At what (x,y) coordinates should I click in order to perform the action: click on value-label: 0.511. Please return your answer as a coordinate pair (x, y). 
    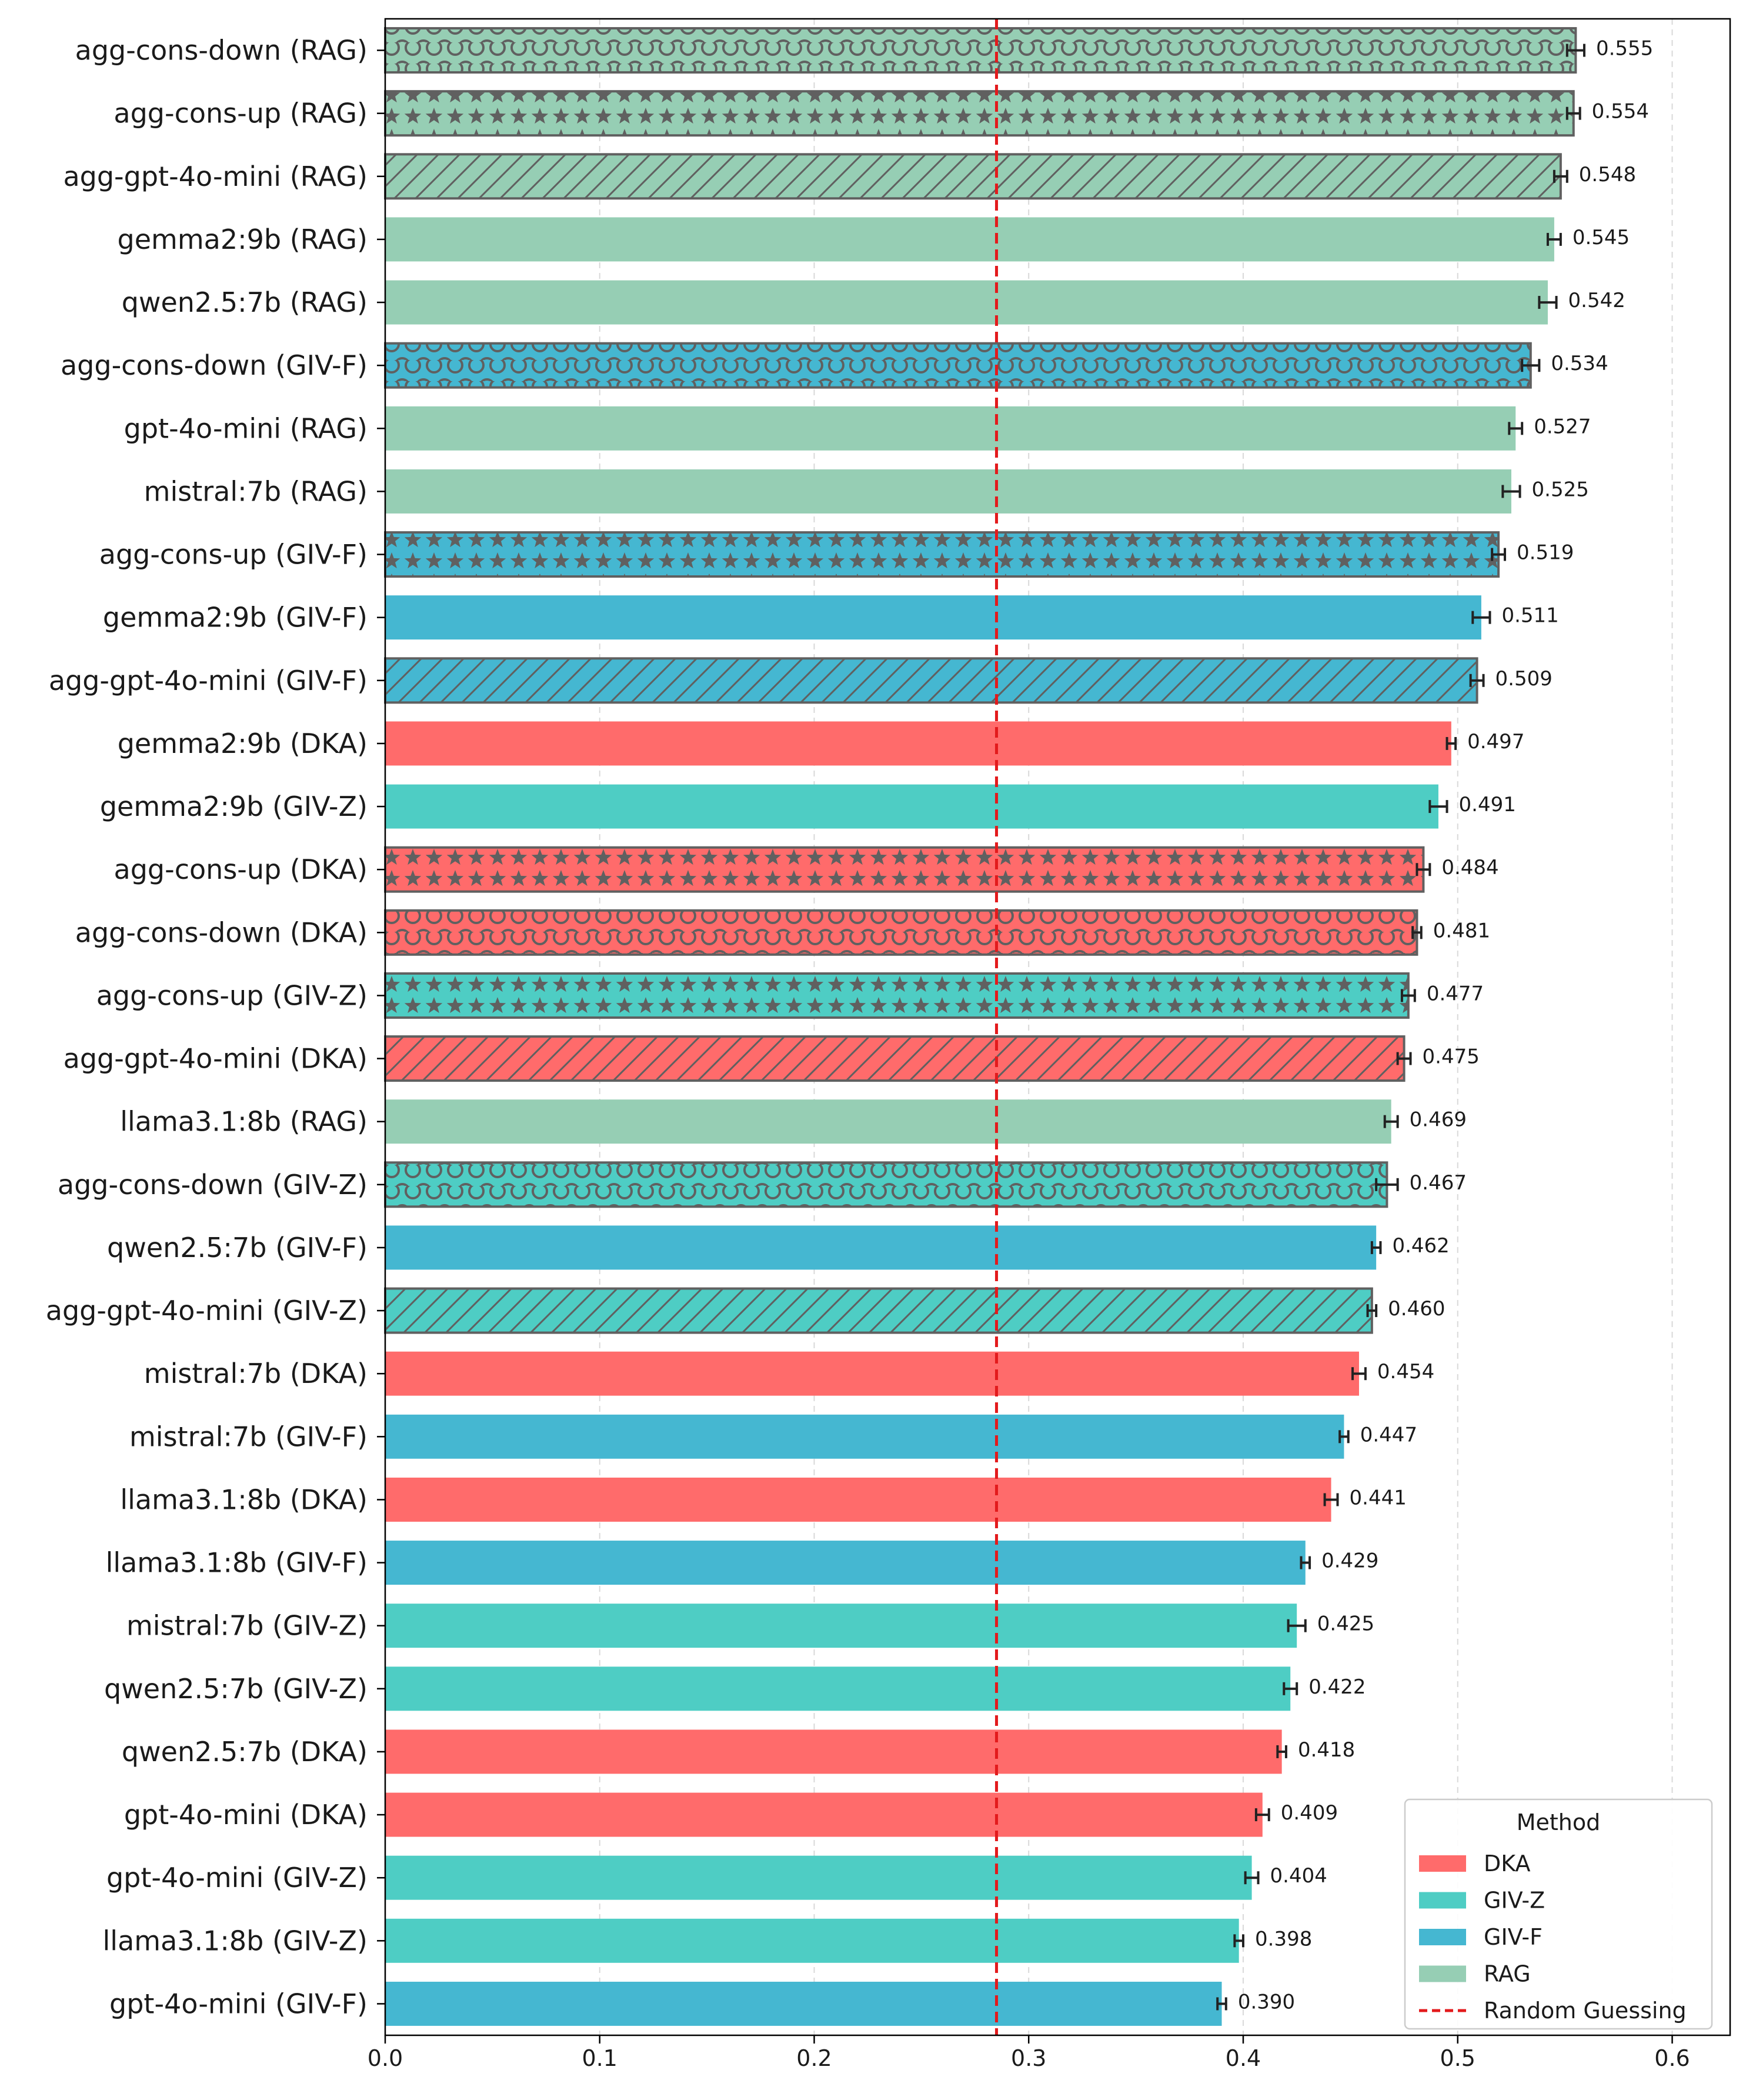
    Looking at the image, I should click on (1529, 616).